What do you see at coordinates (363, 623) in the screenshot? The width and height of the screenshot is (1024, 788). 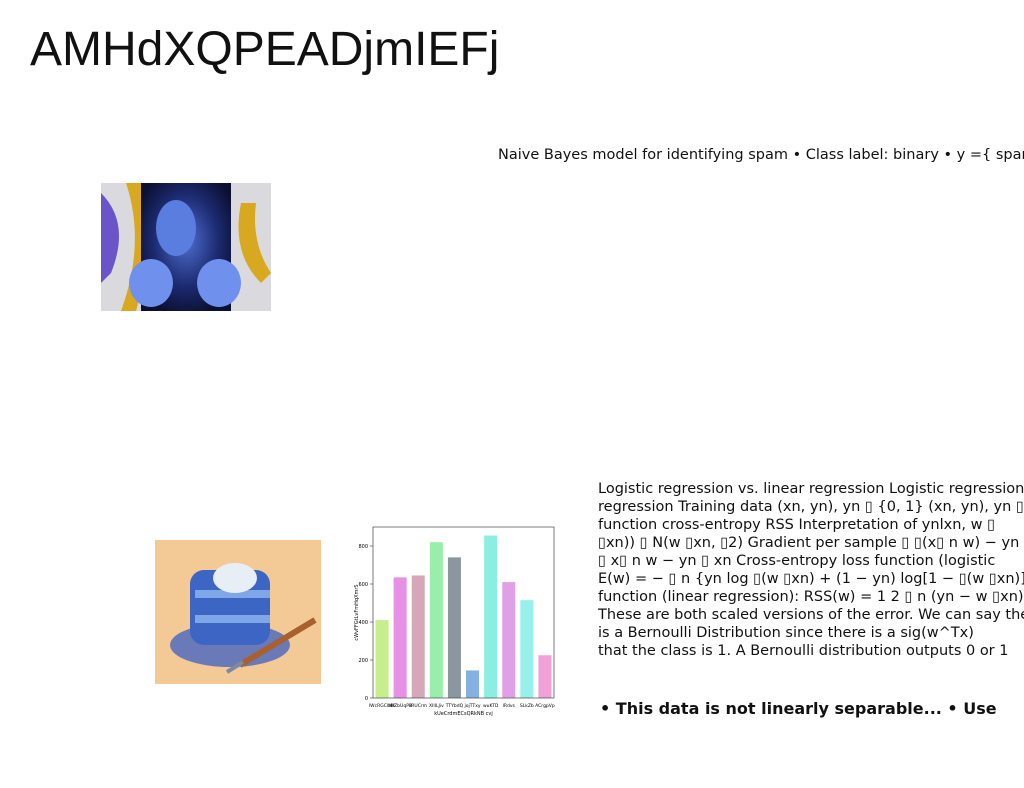 I see `y-tick-label: 400` at bounding box center [363, 623].